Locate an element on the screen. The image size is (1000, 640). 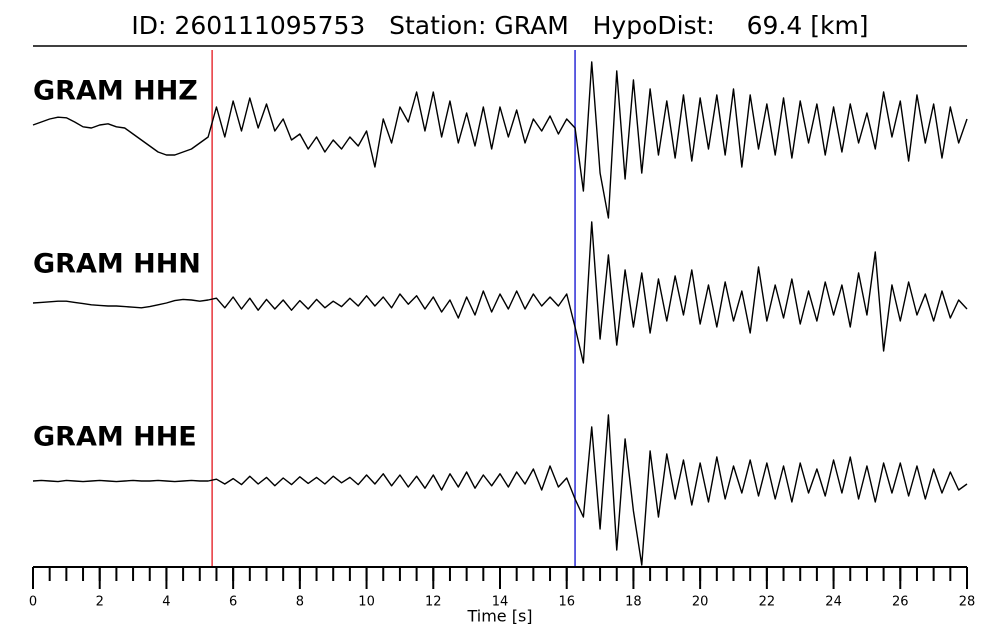
x-tick-label: 8 is located at coordinates (300, 602).